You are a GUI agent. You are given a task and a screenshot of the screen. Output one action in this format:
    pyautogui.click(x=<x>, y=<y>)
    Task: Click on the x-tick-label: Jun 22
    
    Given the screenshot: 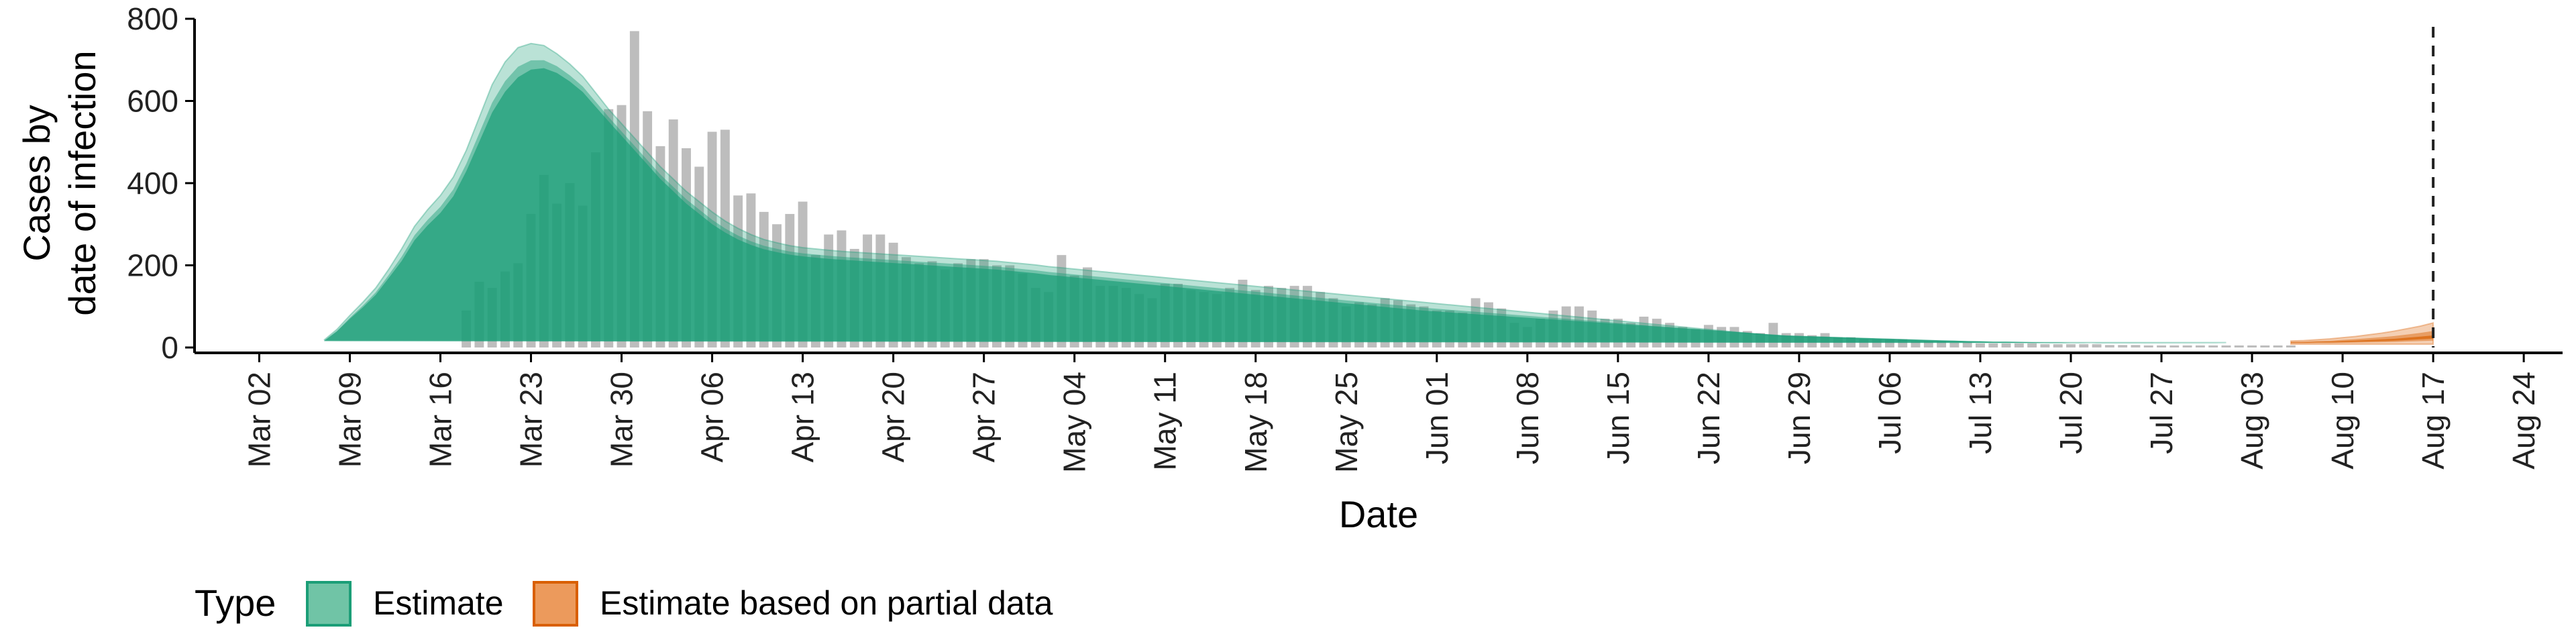 What is the action you would take?
    pyautogui.click(x=1708, y=418)
    